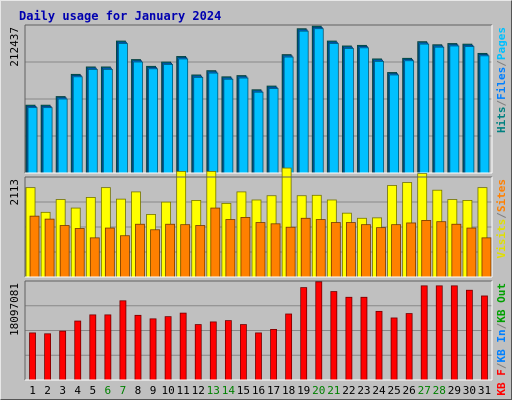 The width and height of the screenshot is (512, 401). Describe the element at coordinates (484, 390) in the screenshot. I see `day-label-31: 31` at that location.